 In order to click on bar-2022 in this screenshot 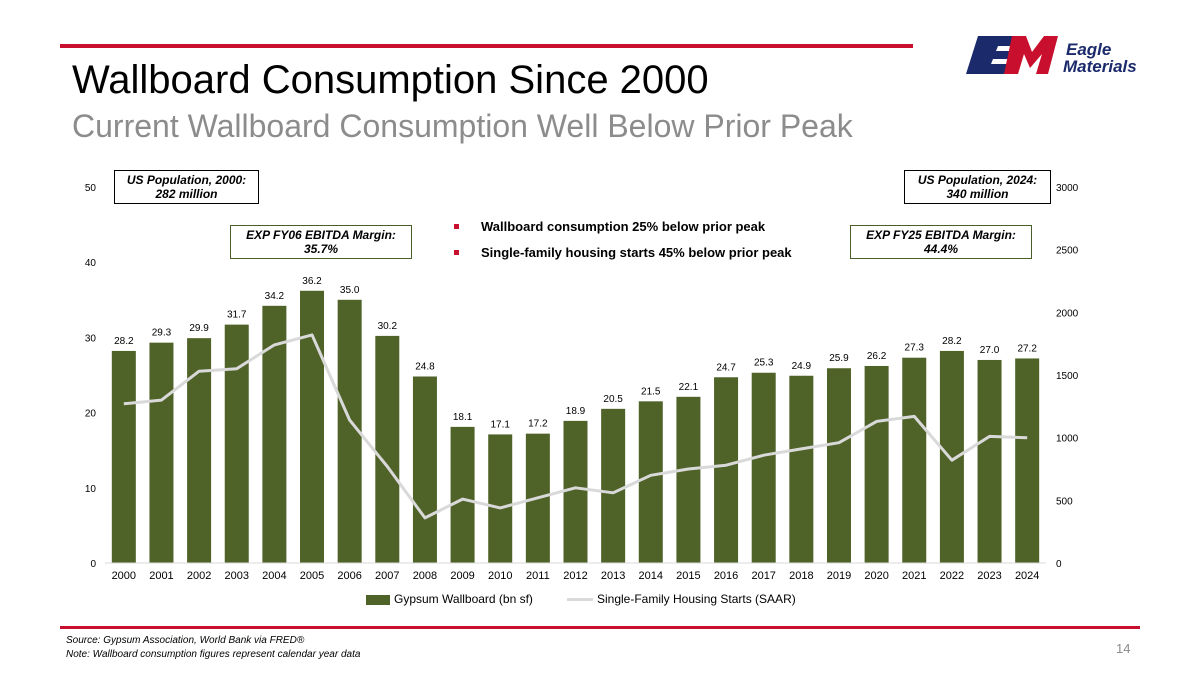, I will do `click(951, 456)`.